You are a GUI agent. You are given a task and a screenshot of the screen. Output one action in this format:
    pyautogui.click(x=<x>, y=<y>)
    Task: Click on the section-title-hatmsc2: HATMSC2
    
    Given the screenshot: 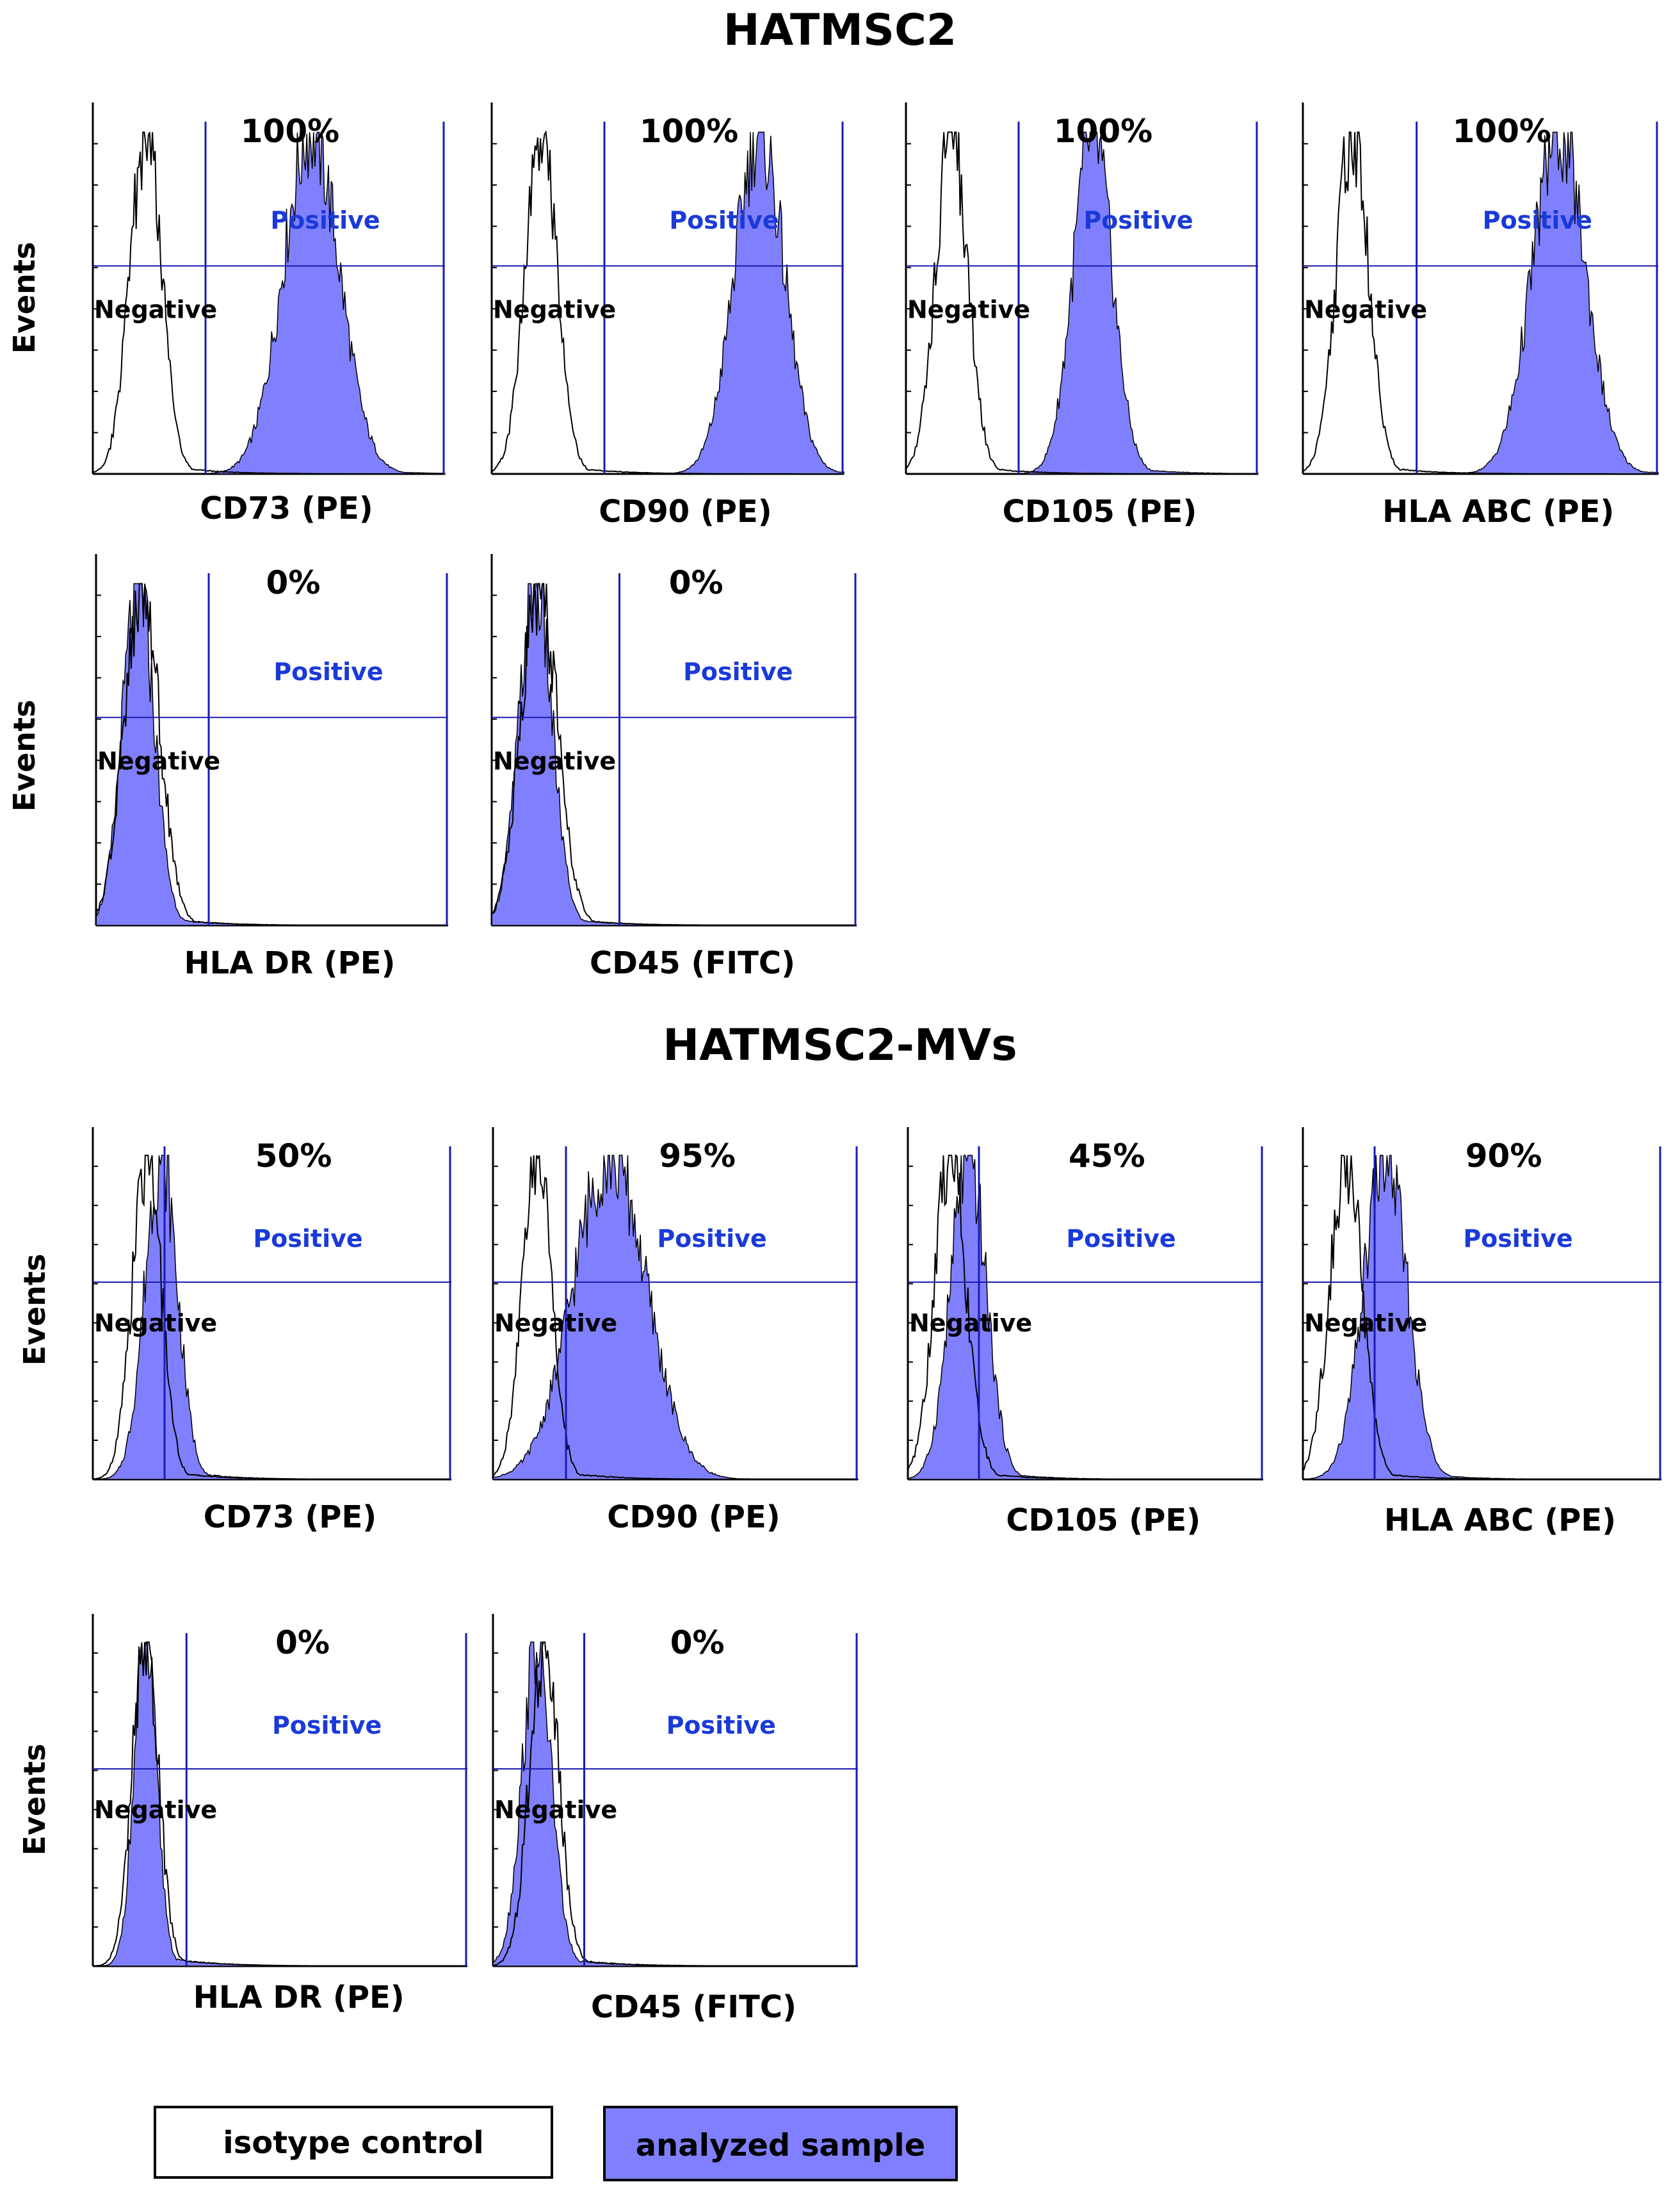 What is the action you would take?
    pyautogui.click(x=840, y=31)
    